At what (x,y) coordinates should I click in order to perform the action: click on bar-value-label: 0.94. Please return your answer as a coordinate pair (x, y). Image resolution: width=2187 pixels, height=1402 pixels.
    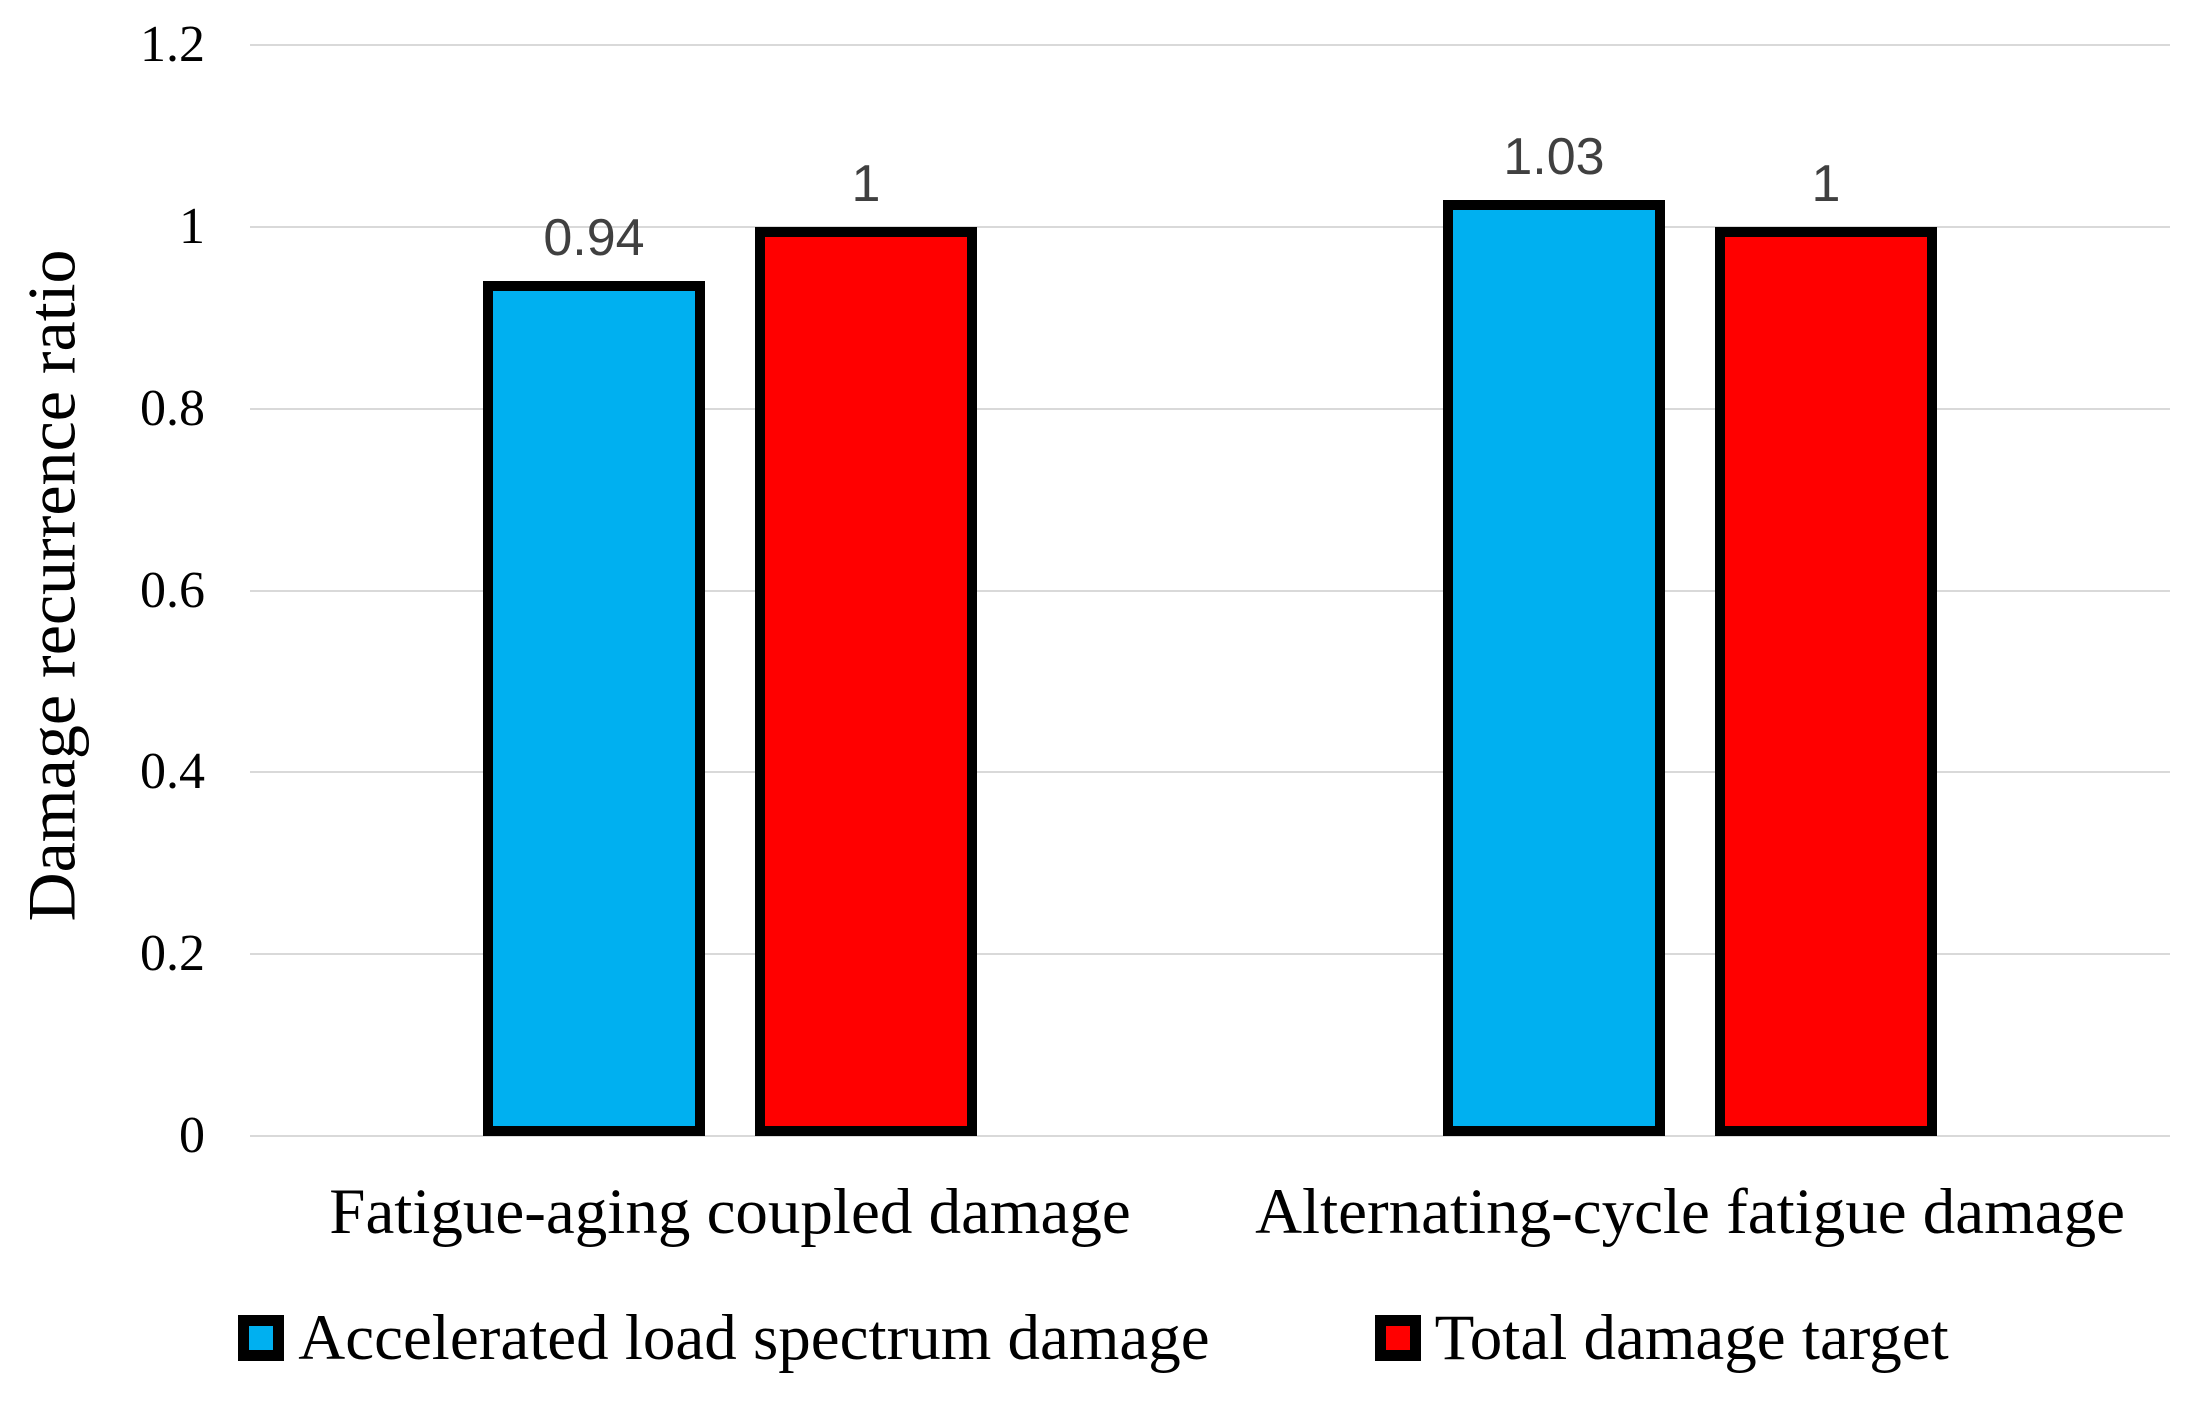
    Looking at the image, I should click on (594, 238).